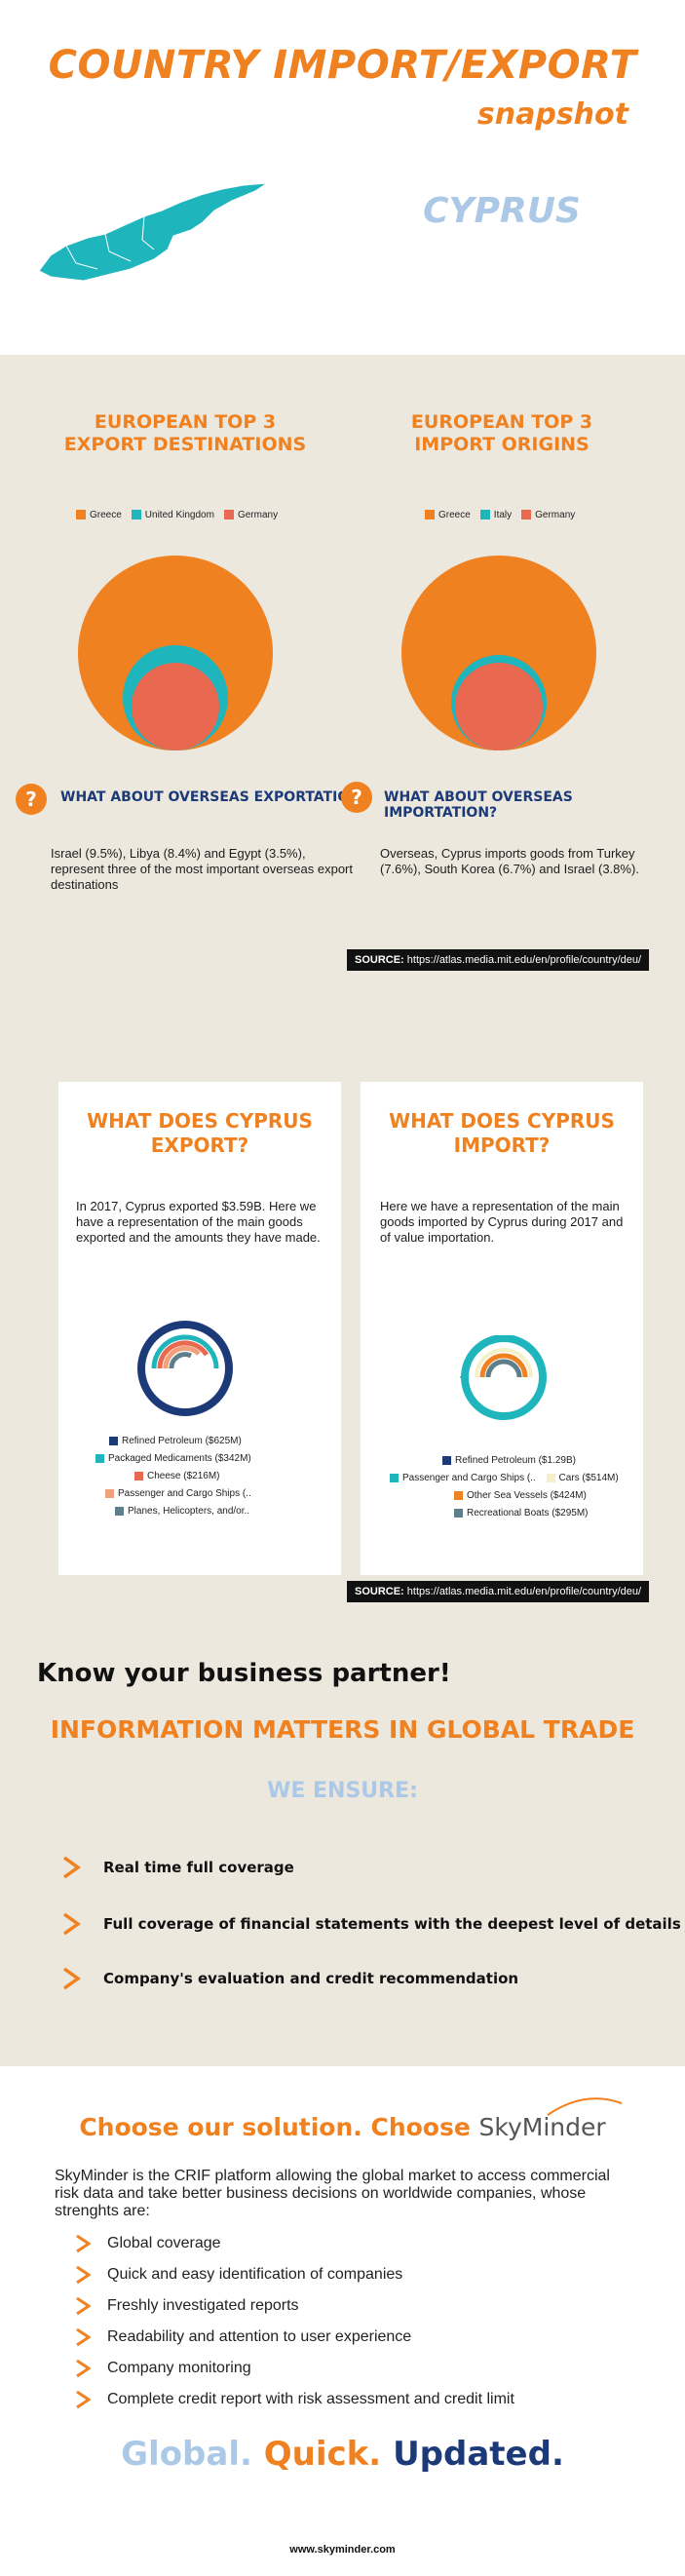  I want to click on ring-passenger-cargo-ships, so click(504, 1363).